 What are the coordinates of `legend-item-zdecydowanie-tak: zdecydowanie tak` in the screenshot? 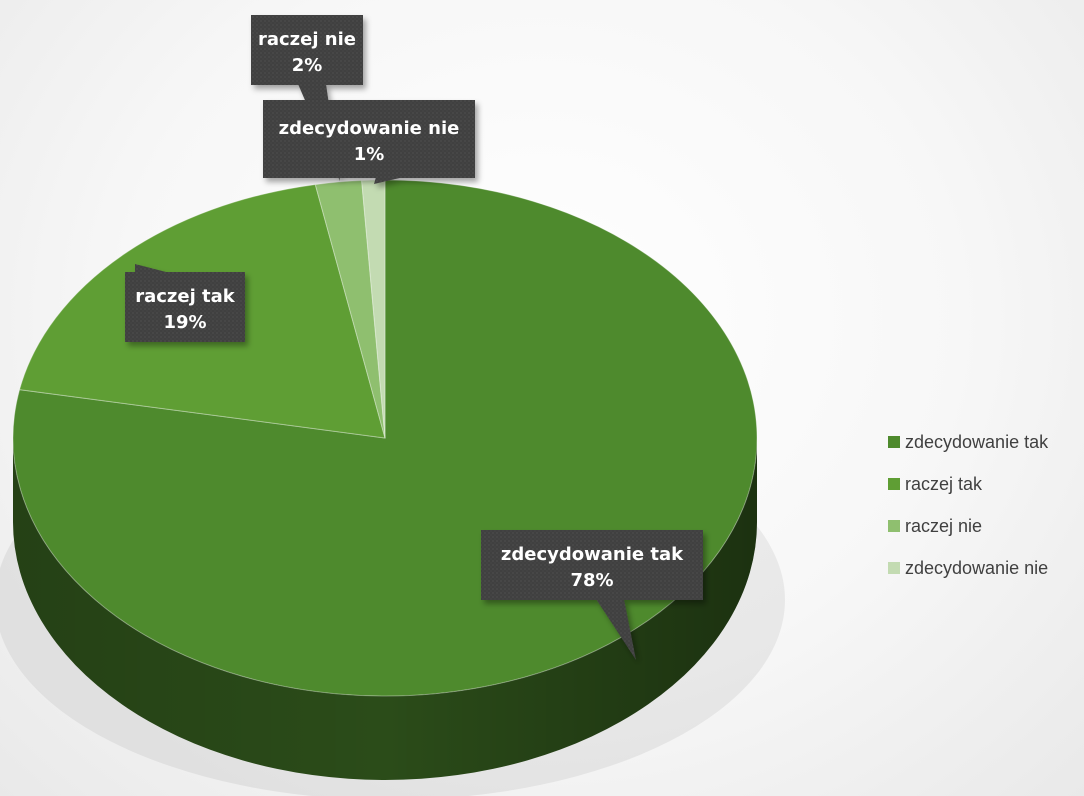 It's located at (968, 442).